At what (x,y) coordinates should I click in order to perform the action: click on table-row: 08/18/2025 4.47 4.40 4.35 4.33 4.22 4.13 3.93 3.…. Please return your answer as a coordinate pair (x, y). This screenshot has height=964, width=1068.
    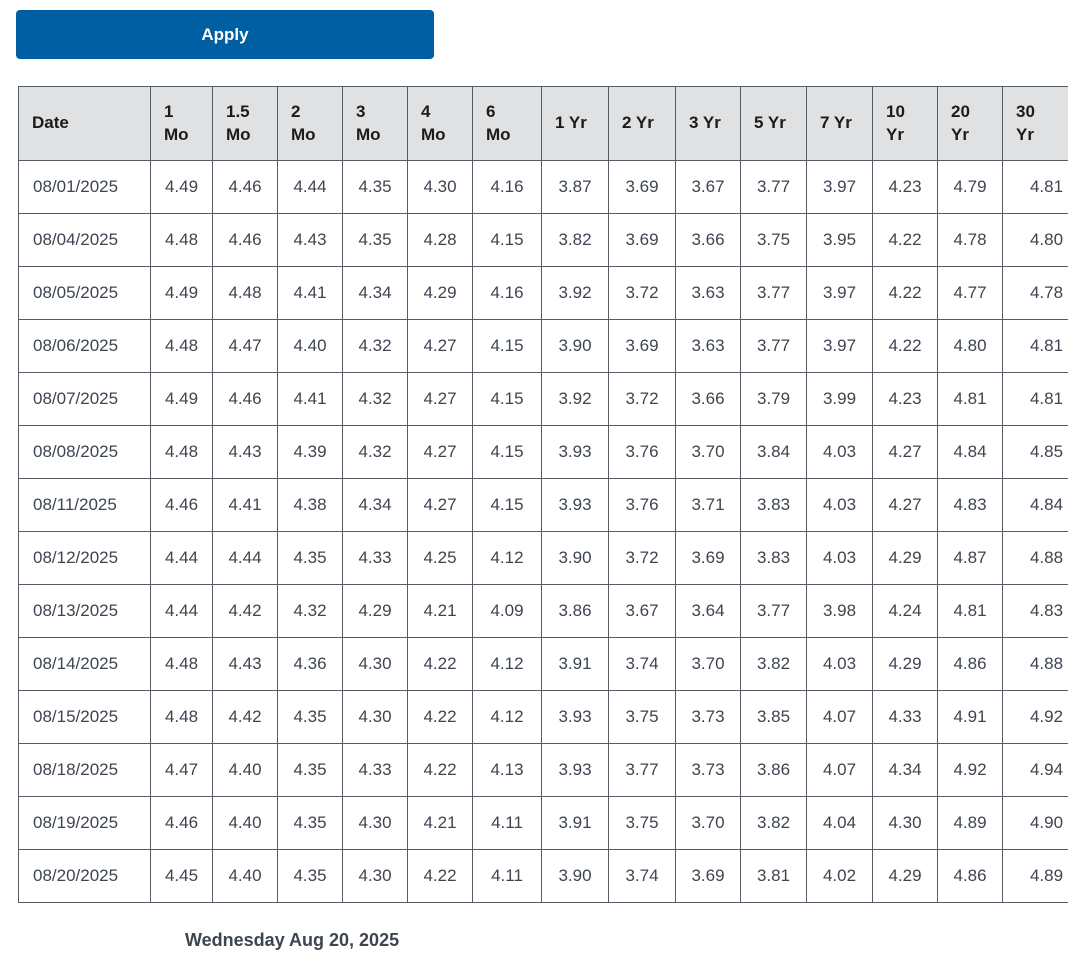
    Looking at the image, I should click on (543, 770).